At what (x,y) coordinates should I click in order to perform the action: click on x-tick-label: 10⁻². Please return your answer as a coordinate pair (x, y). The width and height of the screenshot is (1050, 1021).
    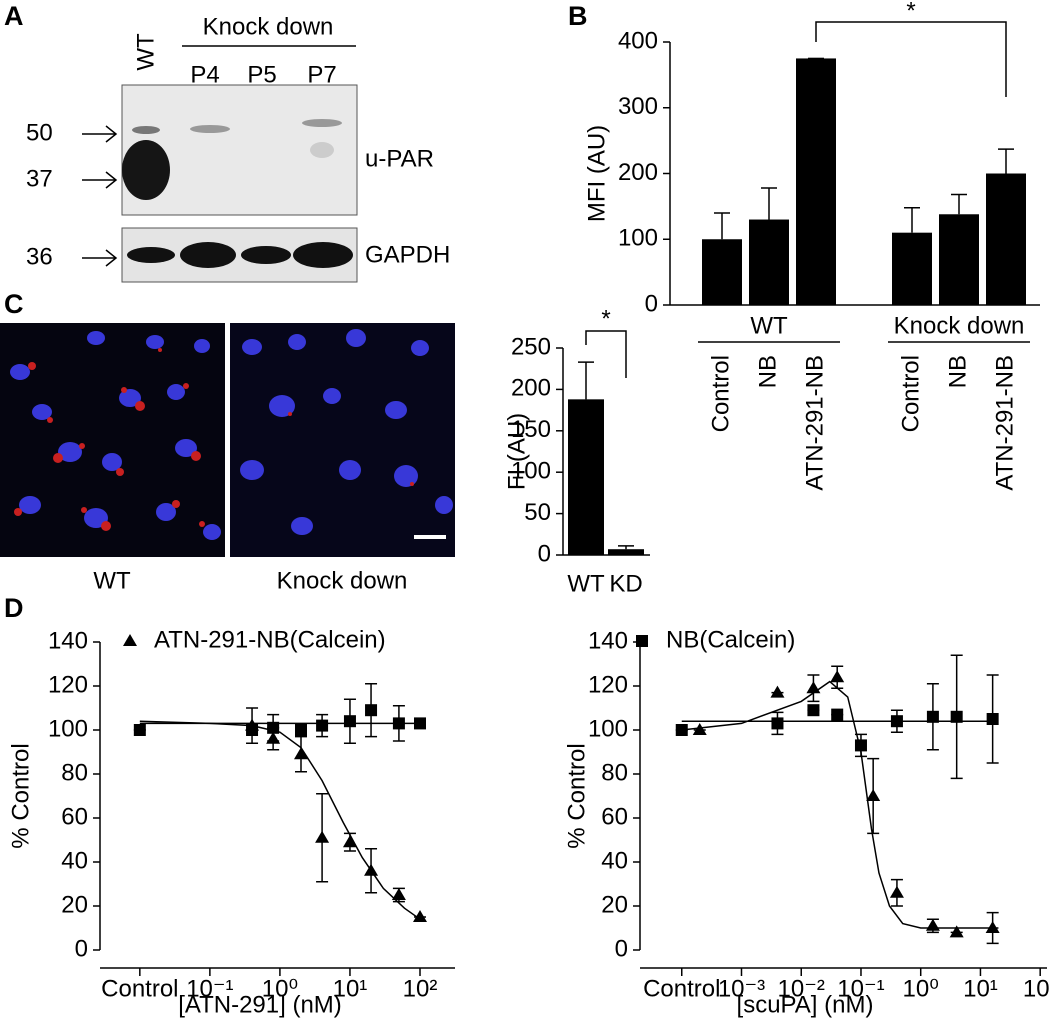
    Looking at the image, I should click on (801, 988).